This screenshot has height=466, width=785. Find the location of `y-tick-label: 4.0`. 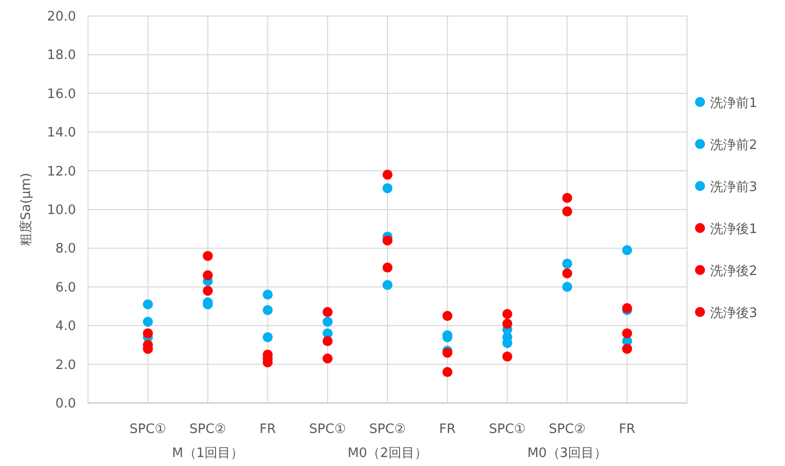

y-tick-label: 4.0 is located at coordinates (65, 326).